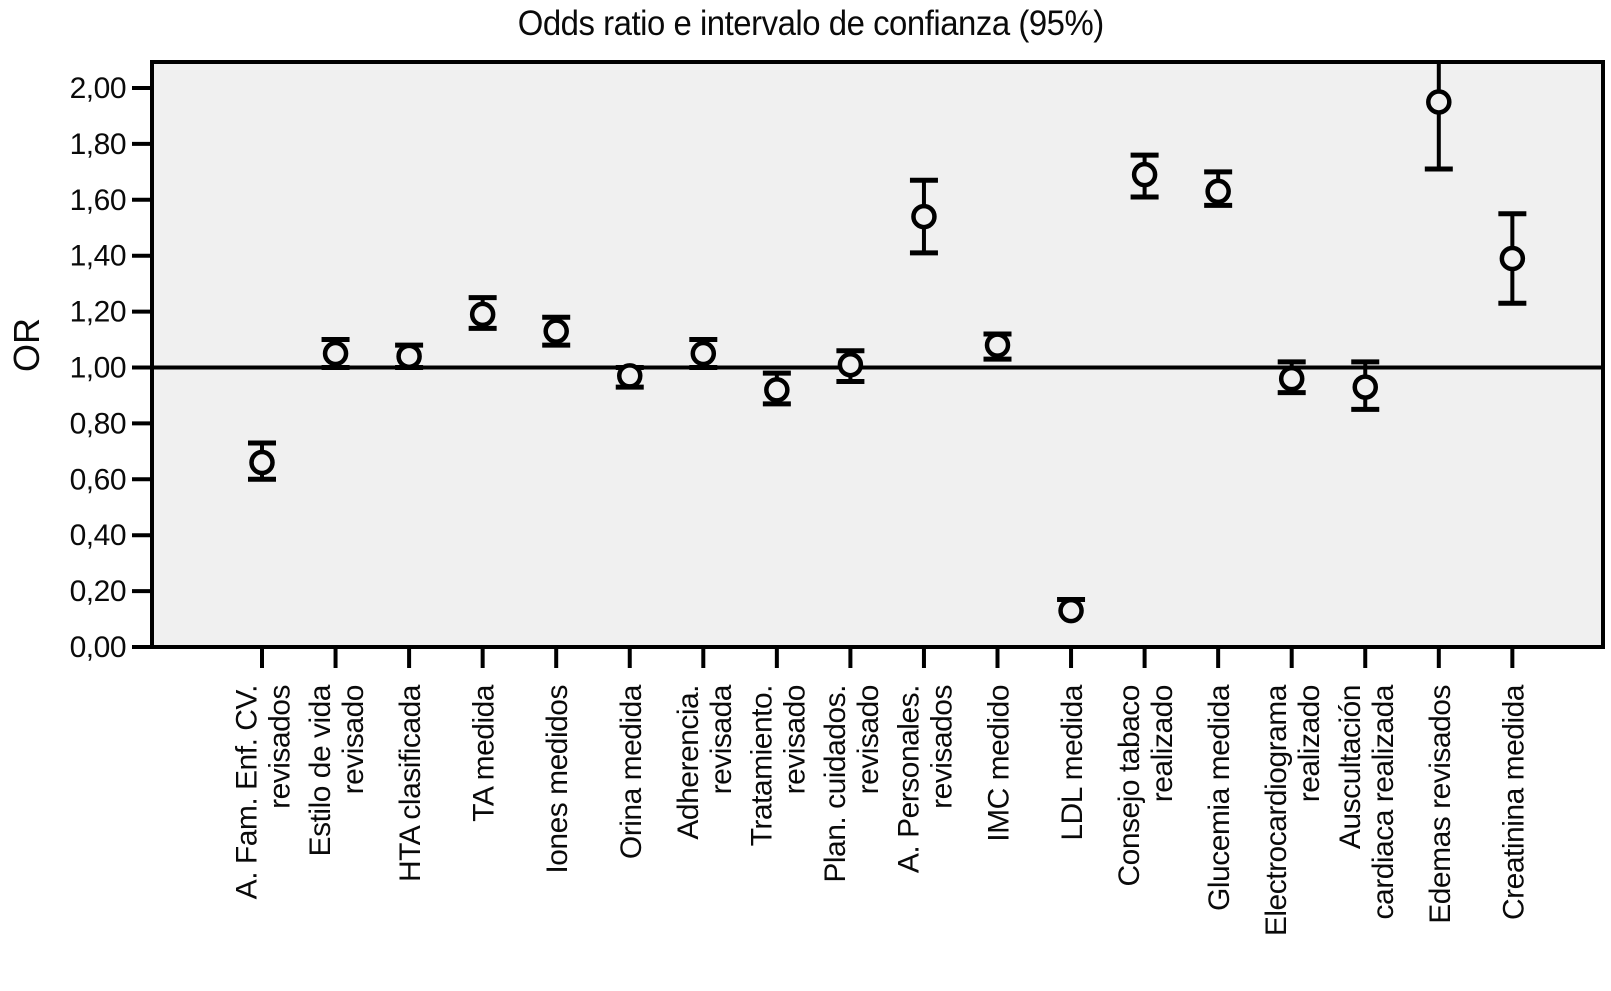  Describe the element at coordinates (1440, 804) in the screenshot. I see `x-category-label-17: Edemas revisados` at that location.